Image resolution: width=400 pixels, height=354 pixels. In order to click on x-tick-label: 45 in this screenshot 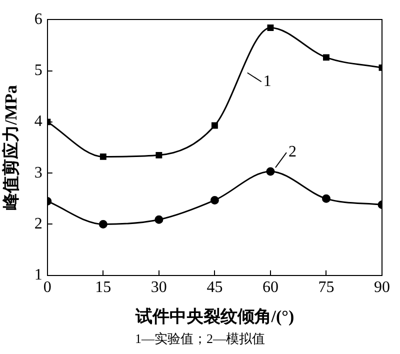, I will do `click(214, 287)`.